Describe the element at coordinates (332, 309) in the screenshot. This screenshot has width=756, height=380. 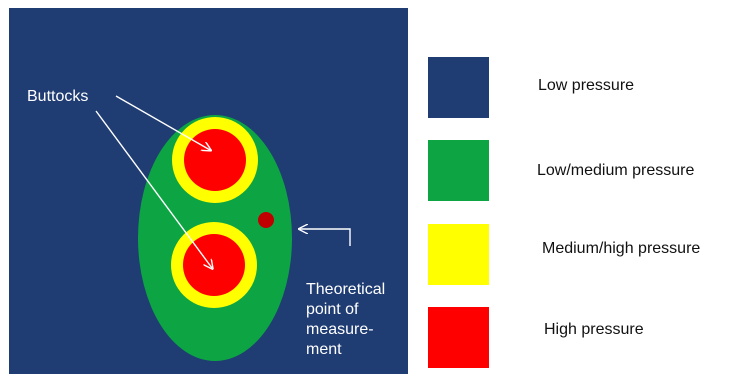
I see `measurement-label-line-2: point of` at that location.